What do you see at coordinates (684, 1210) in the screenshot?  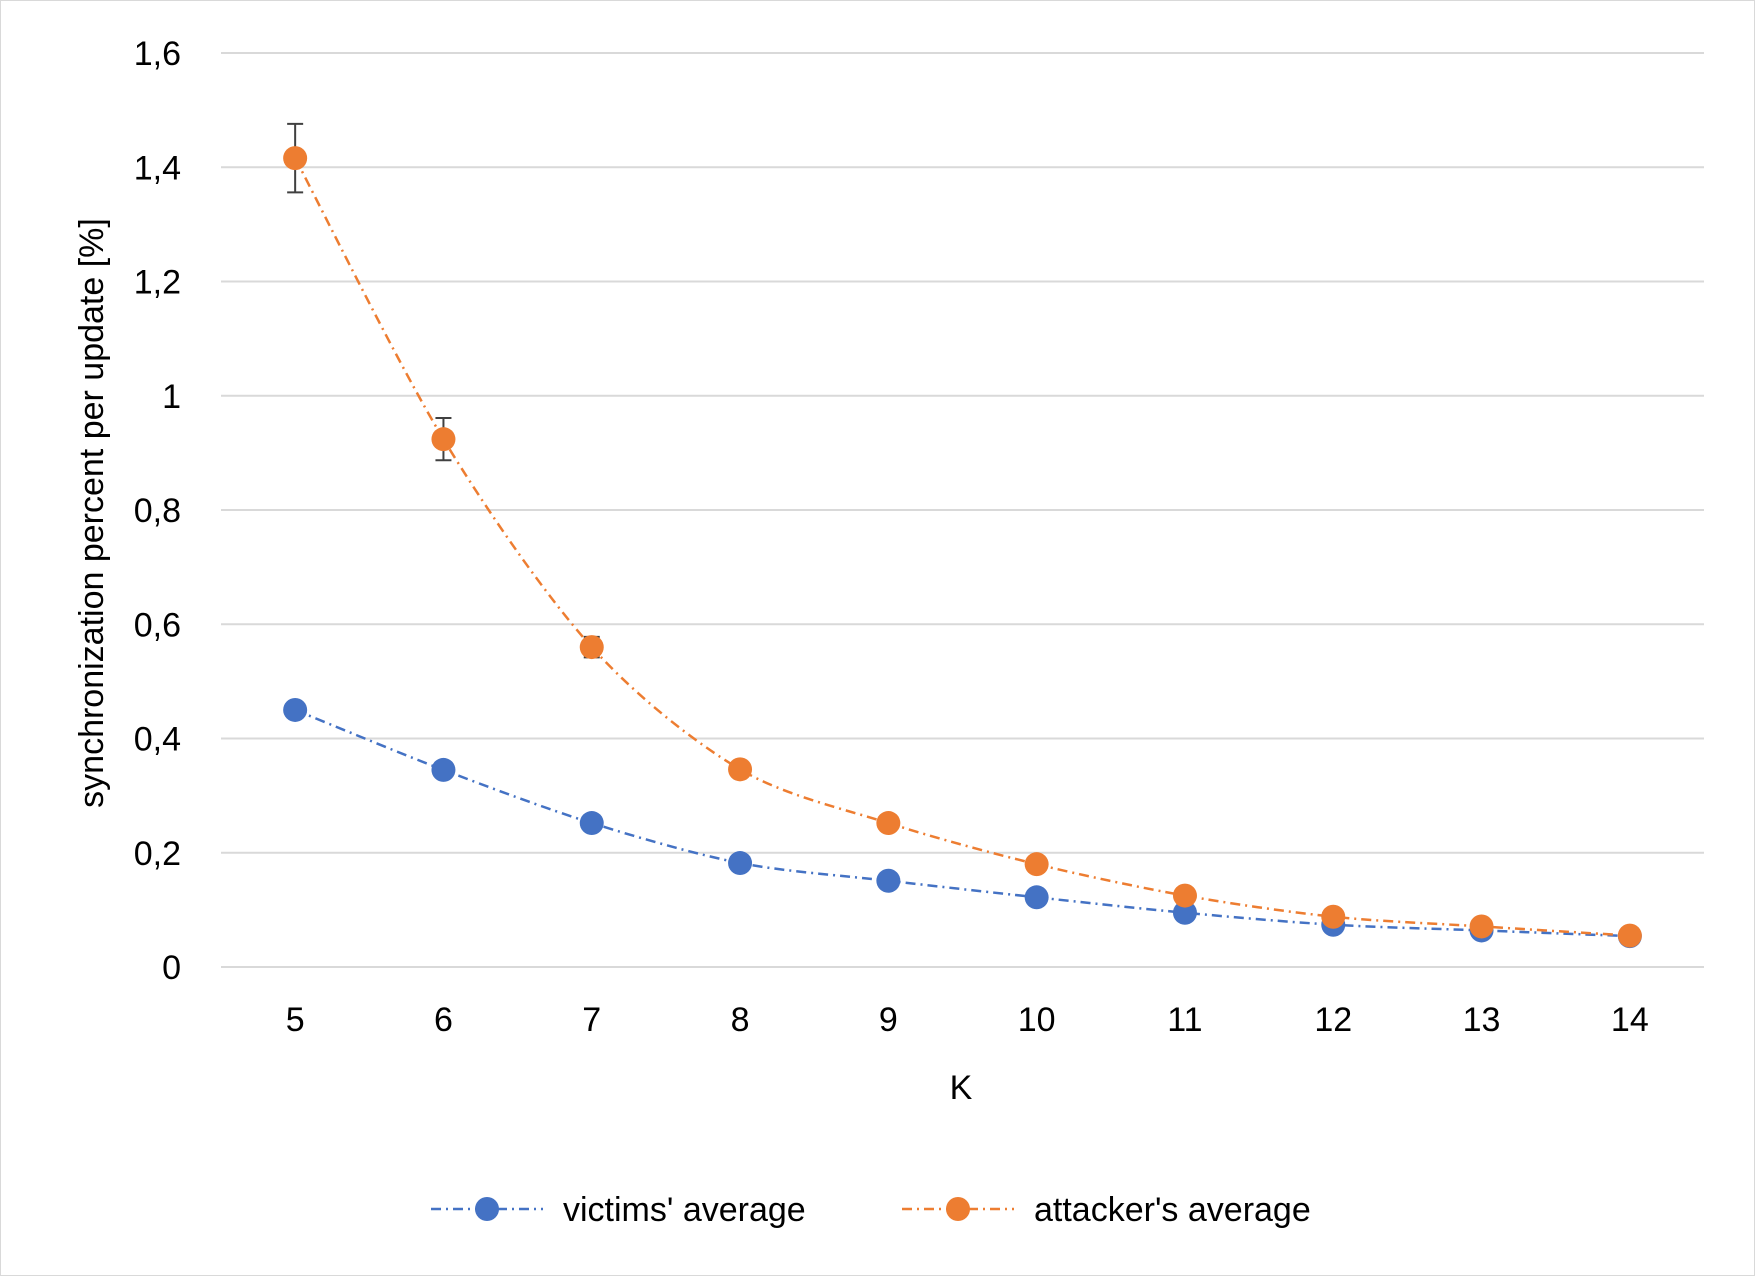 I see `legend-label: victims' average` at bounding box center [684, 1210].